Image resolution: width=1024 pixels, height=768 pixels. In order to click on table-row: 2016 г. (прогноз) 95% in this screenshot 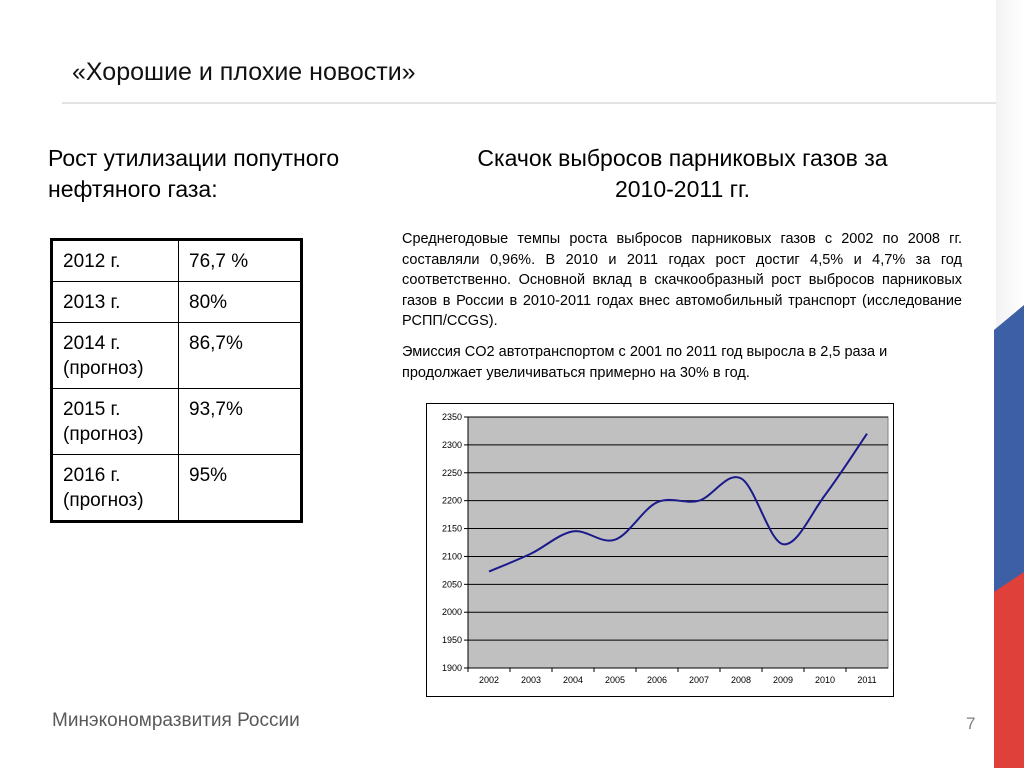, I will do `click(176, 488)`.